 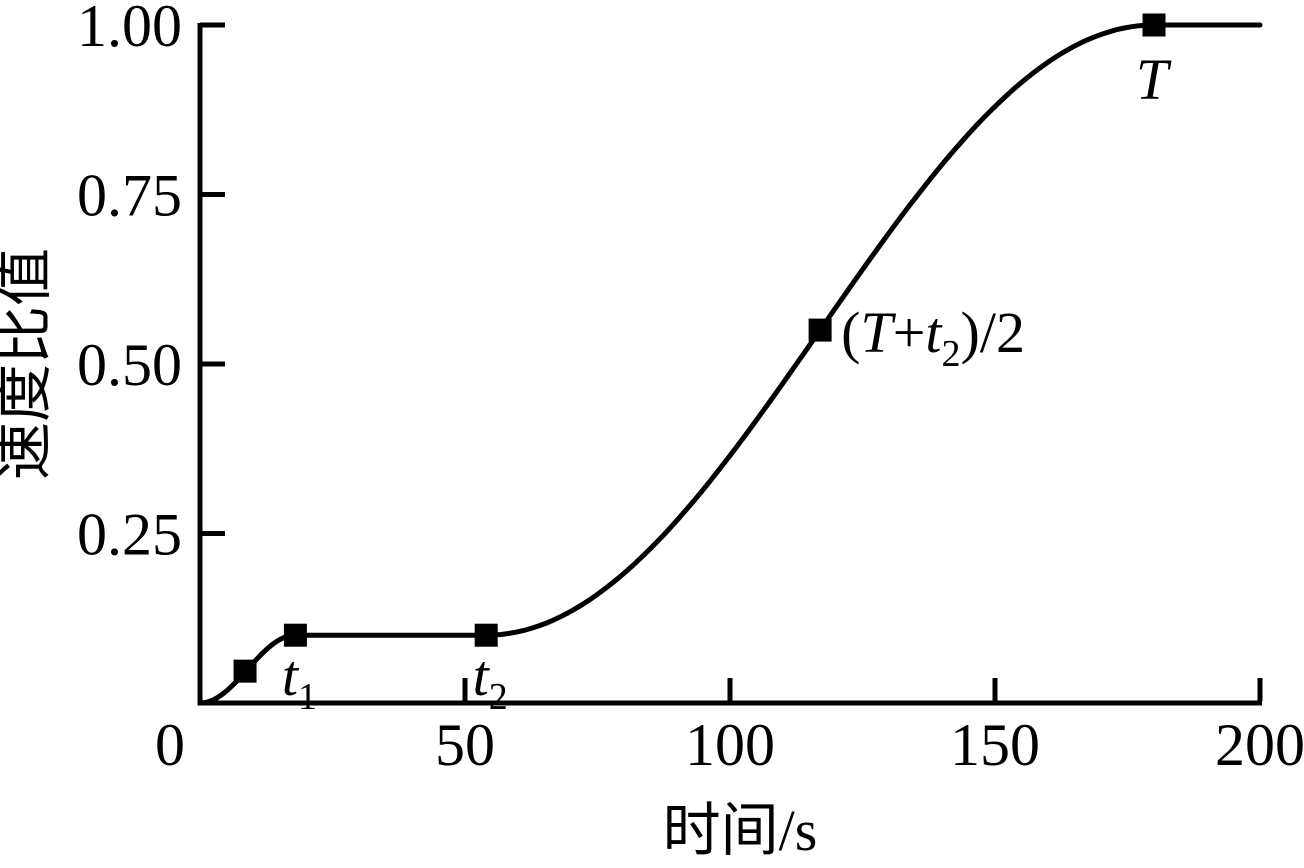 I want to click on x-axis-title: 时间/s, so click(x=740, y=830).